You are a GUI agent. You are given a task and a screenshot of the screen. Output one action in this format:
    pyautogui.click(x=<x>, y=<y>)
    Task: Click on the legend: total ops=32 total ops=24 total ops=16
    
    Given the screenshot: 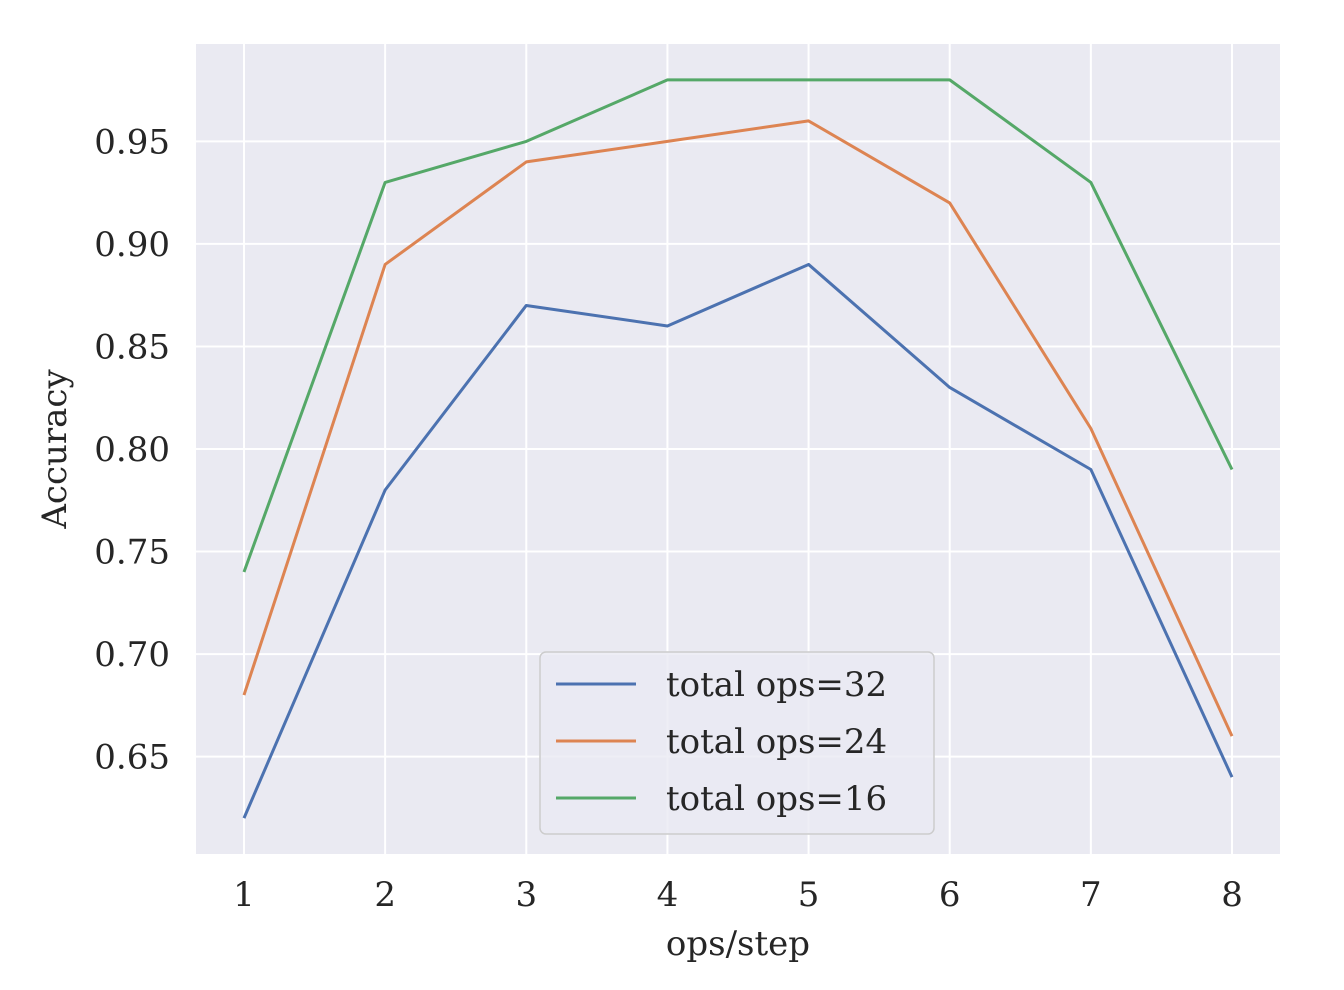 What is the action you would take?
    pyautogui.click(x=737, y=743)
    